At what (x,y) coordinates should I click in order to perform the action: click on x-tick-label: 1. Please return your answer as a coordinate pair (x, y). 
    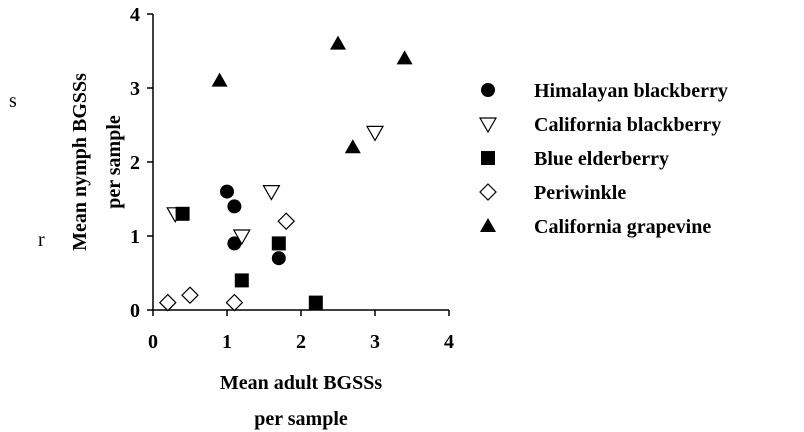
    Looking at the image, I should click on (227, 342).